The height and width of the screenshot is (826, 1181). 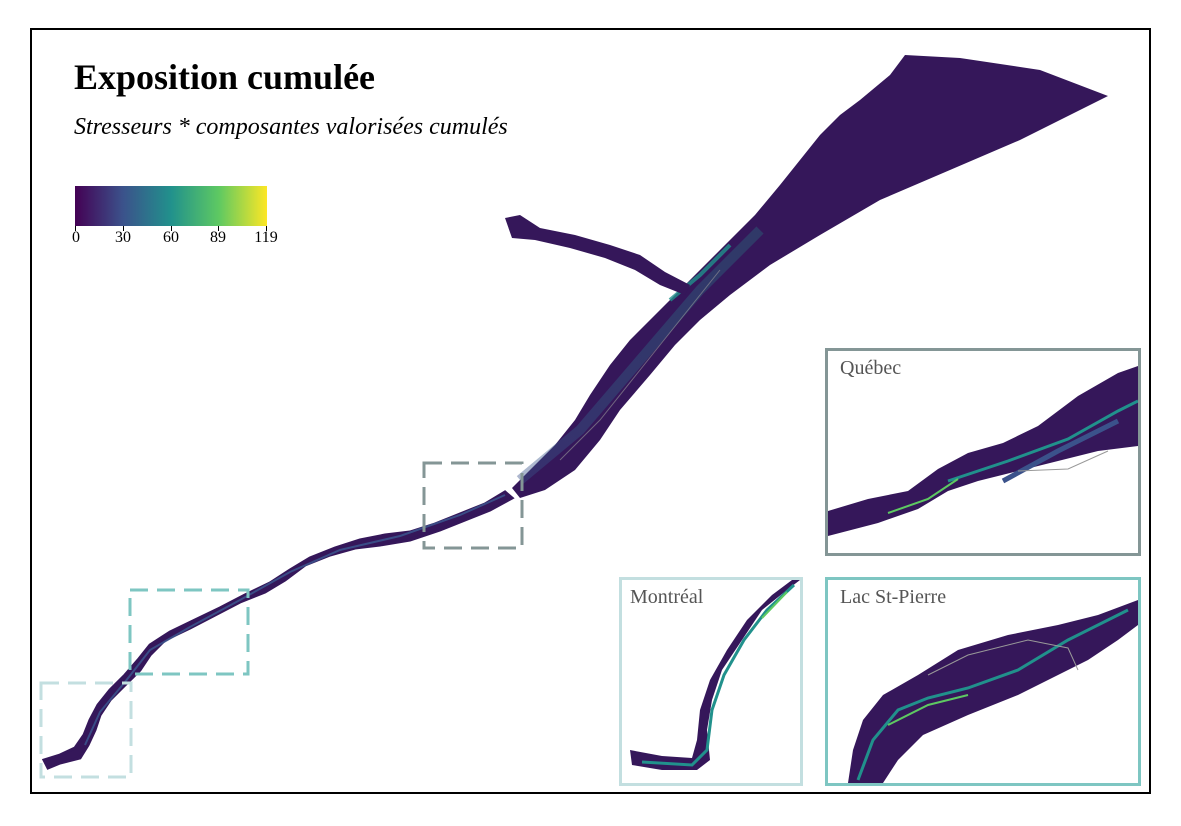 What do you see at coordinates (640, 365) in the screenshot?
I see `shoreline` at bounding box center [640, 365].